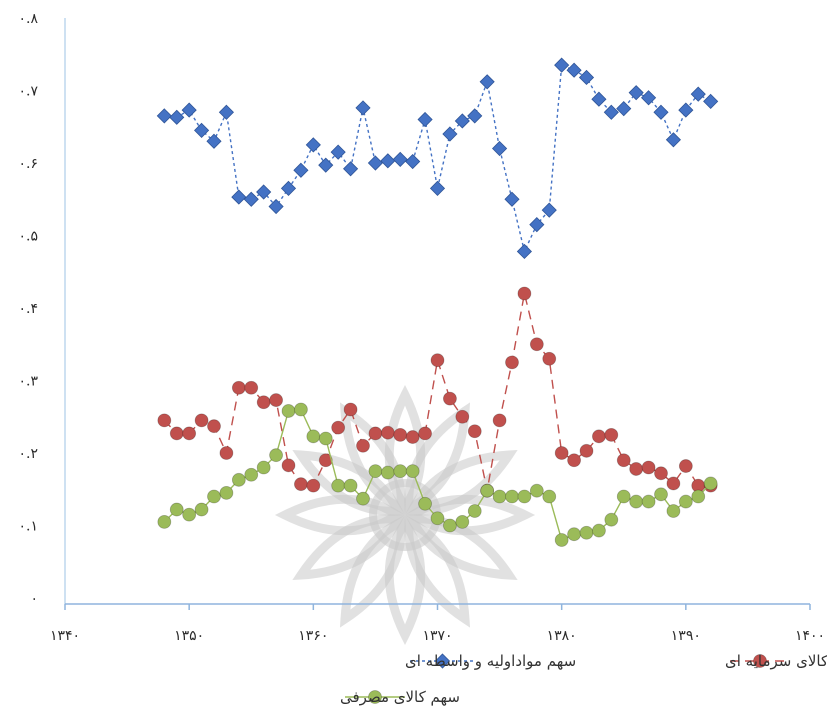  What do you see at coordinates (400, 697) in the screenshot?
I see `legend-label: سهم کالای مصرفی` at bounding box center [400, 697].